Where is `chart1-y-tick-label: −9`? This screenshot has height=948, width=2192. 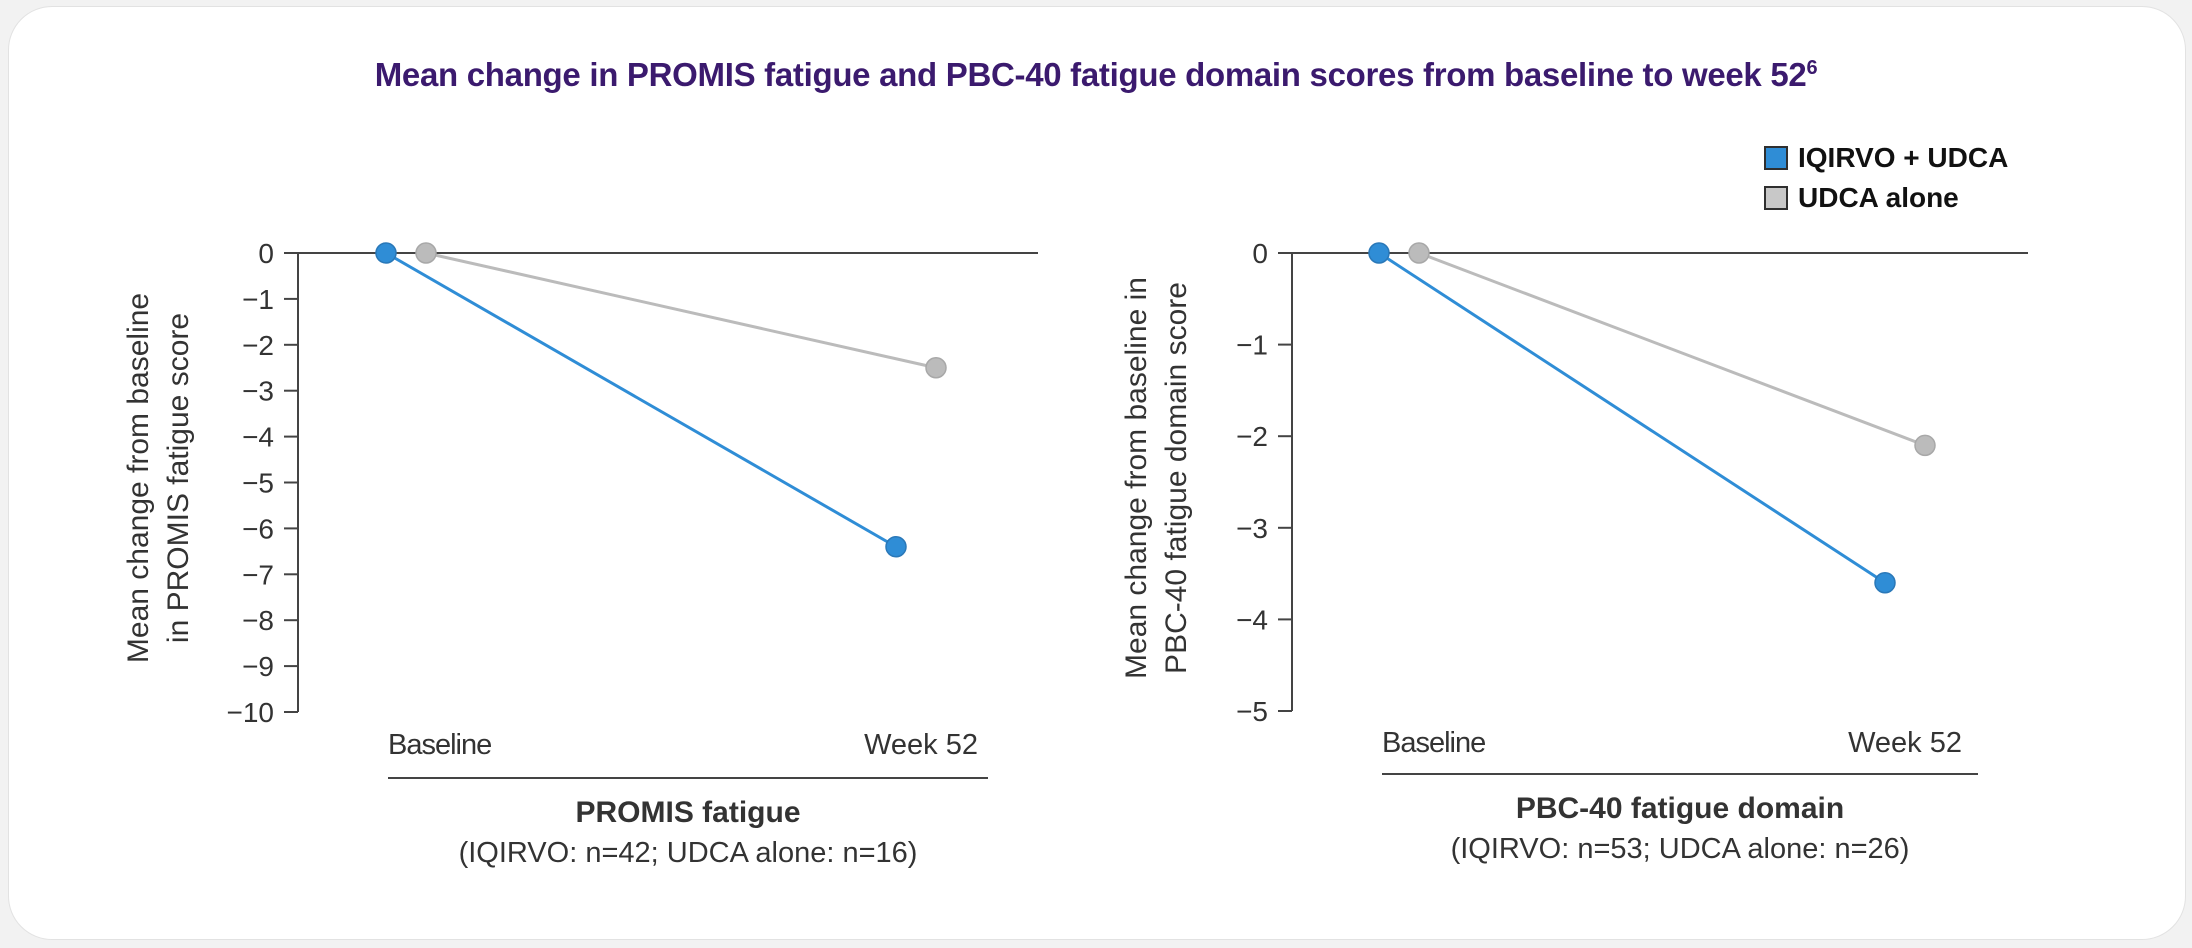 chart1-y-tick-label: −9 is located at coordinates (258, 666).